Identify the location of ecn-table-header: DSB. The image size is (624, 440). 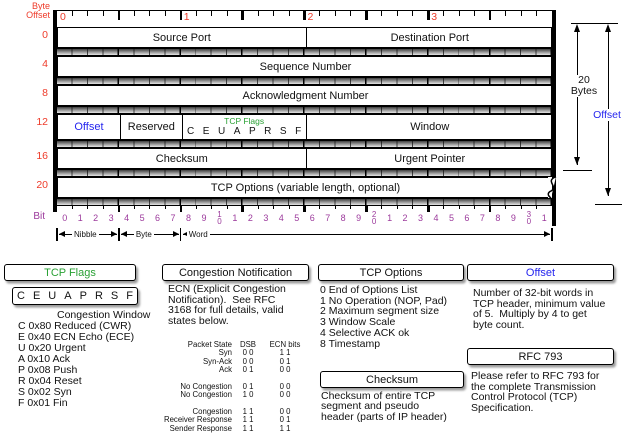
(248, 344).